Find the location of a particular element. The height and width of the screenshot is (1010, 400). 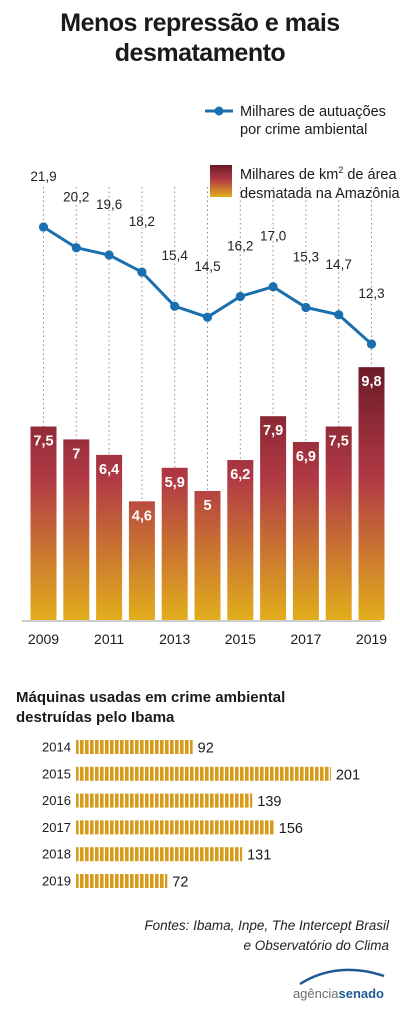

line-label-2019: 12,3 is located at coordinates (371, 293).